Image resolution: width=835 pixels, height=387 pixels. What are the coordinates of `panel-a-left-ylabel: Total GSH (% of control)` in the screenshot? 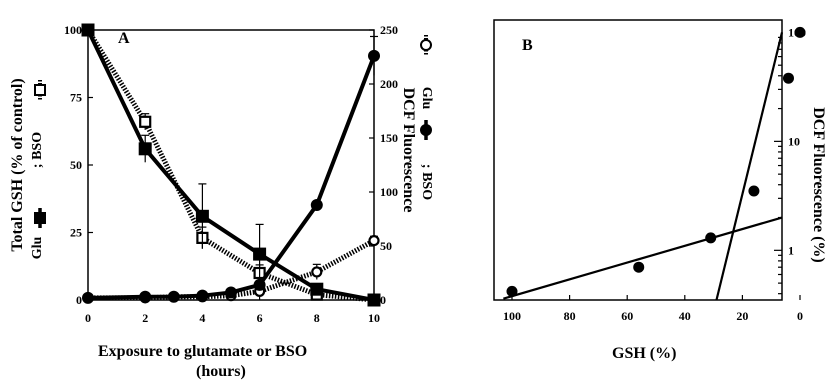 It's located at (17, 165).